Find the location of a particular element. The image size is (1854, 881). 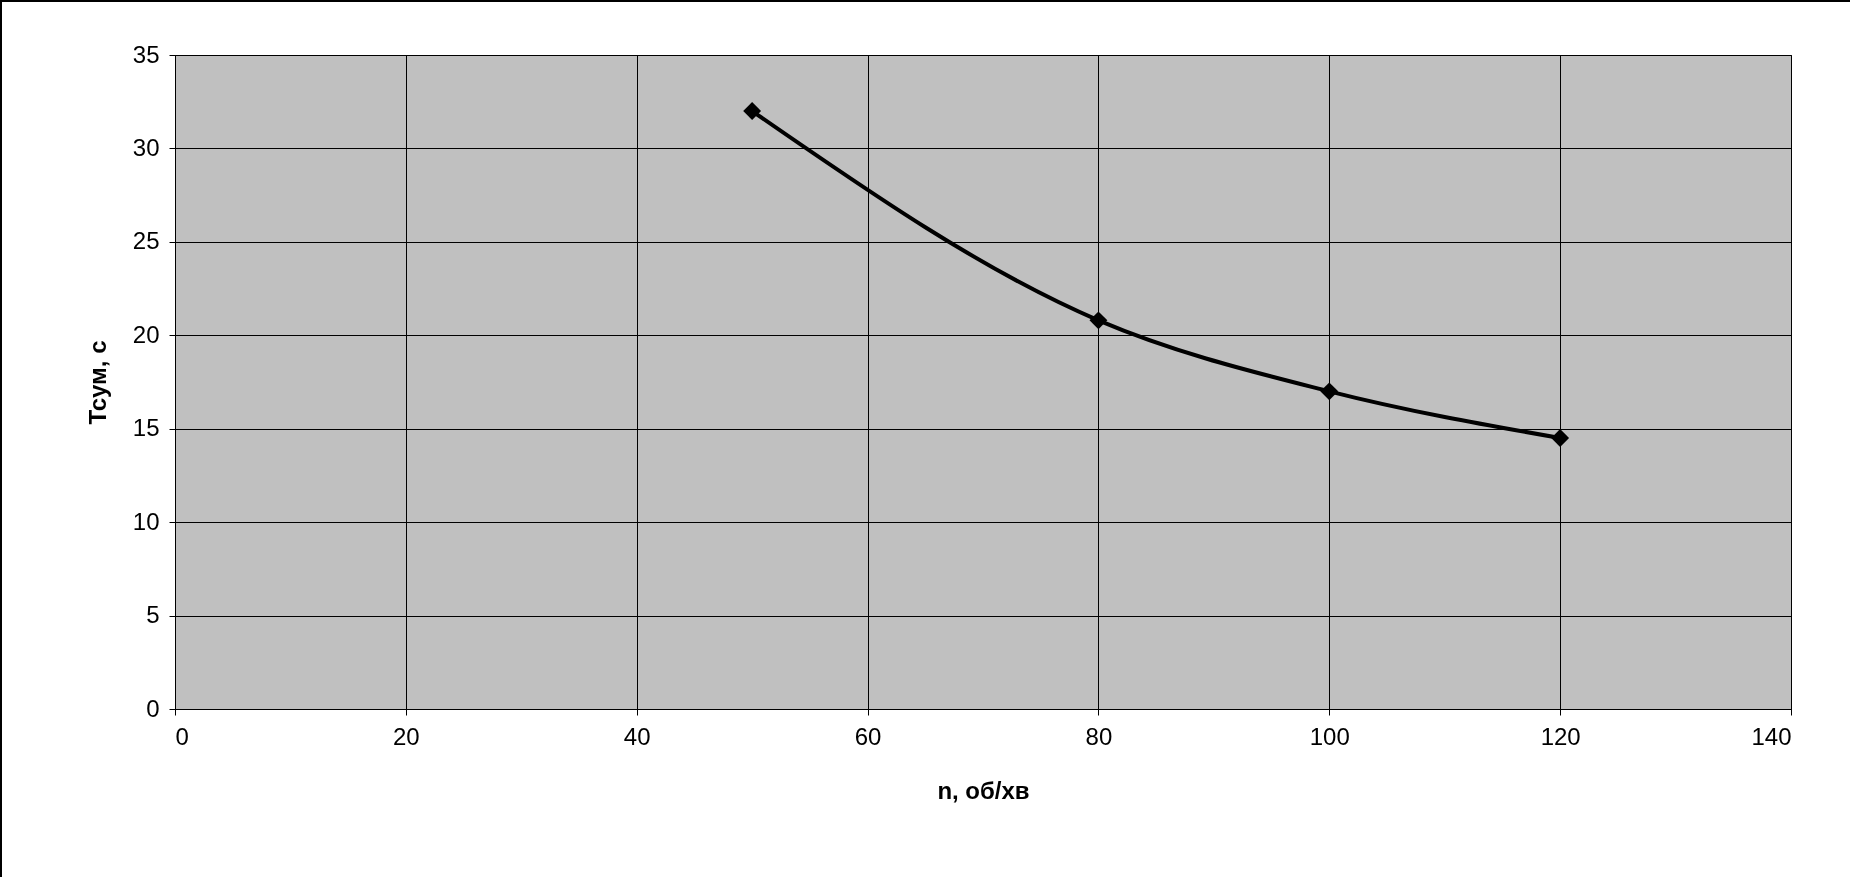

y-tick-label: 10 is located at coordinates (146, 521).